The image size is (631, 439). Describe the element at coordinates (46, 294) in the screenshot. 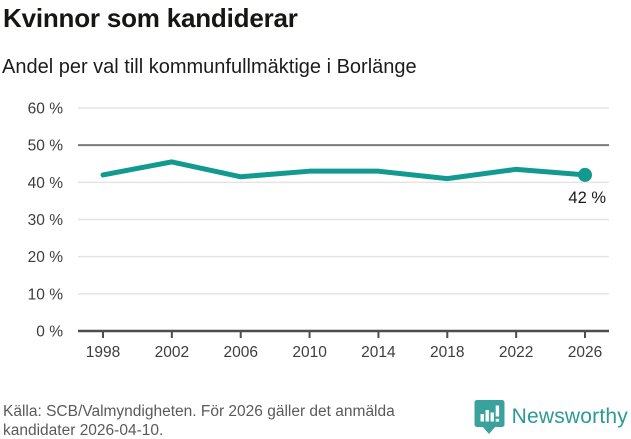

I see `y-tick-label: 10 %` at that location.